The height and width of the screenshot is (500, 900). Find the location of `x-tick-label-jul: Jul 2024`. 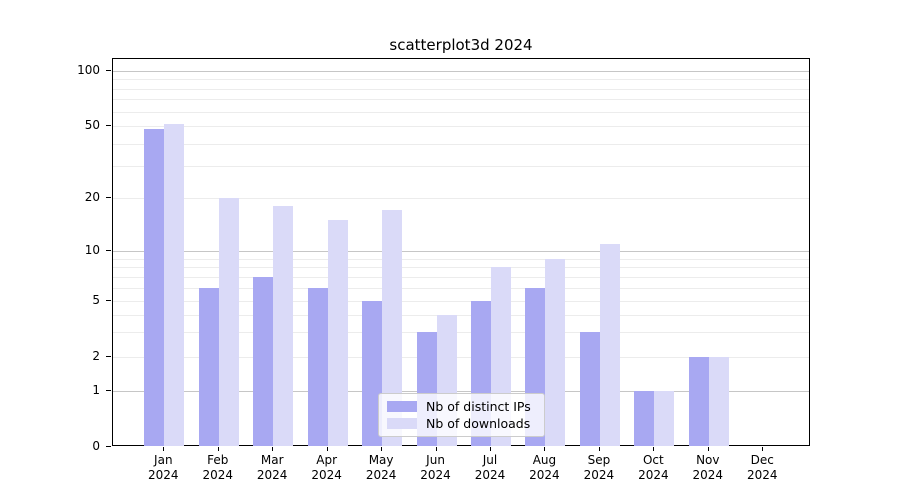

x-tick-label-jul: Jul 2024 is located at coordinates (490, 467).